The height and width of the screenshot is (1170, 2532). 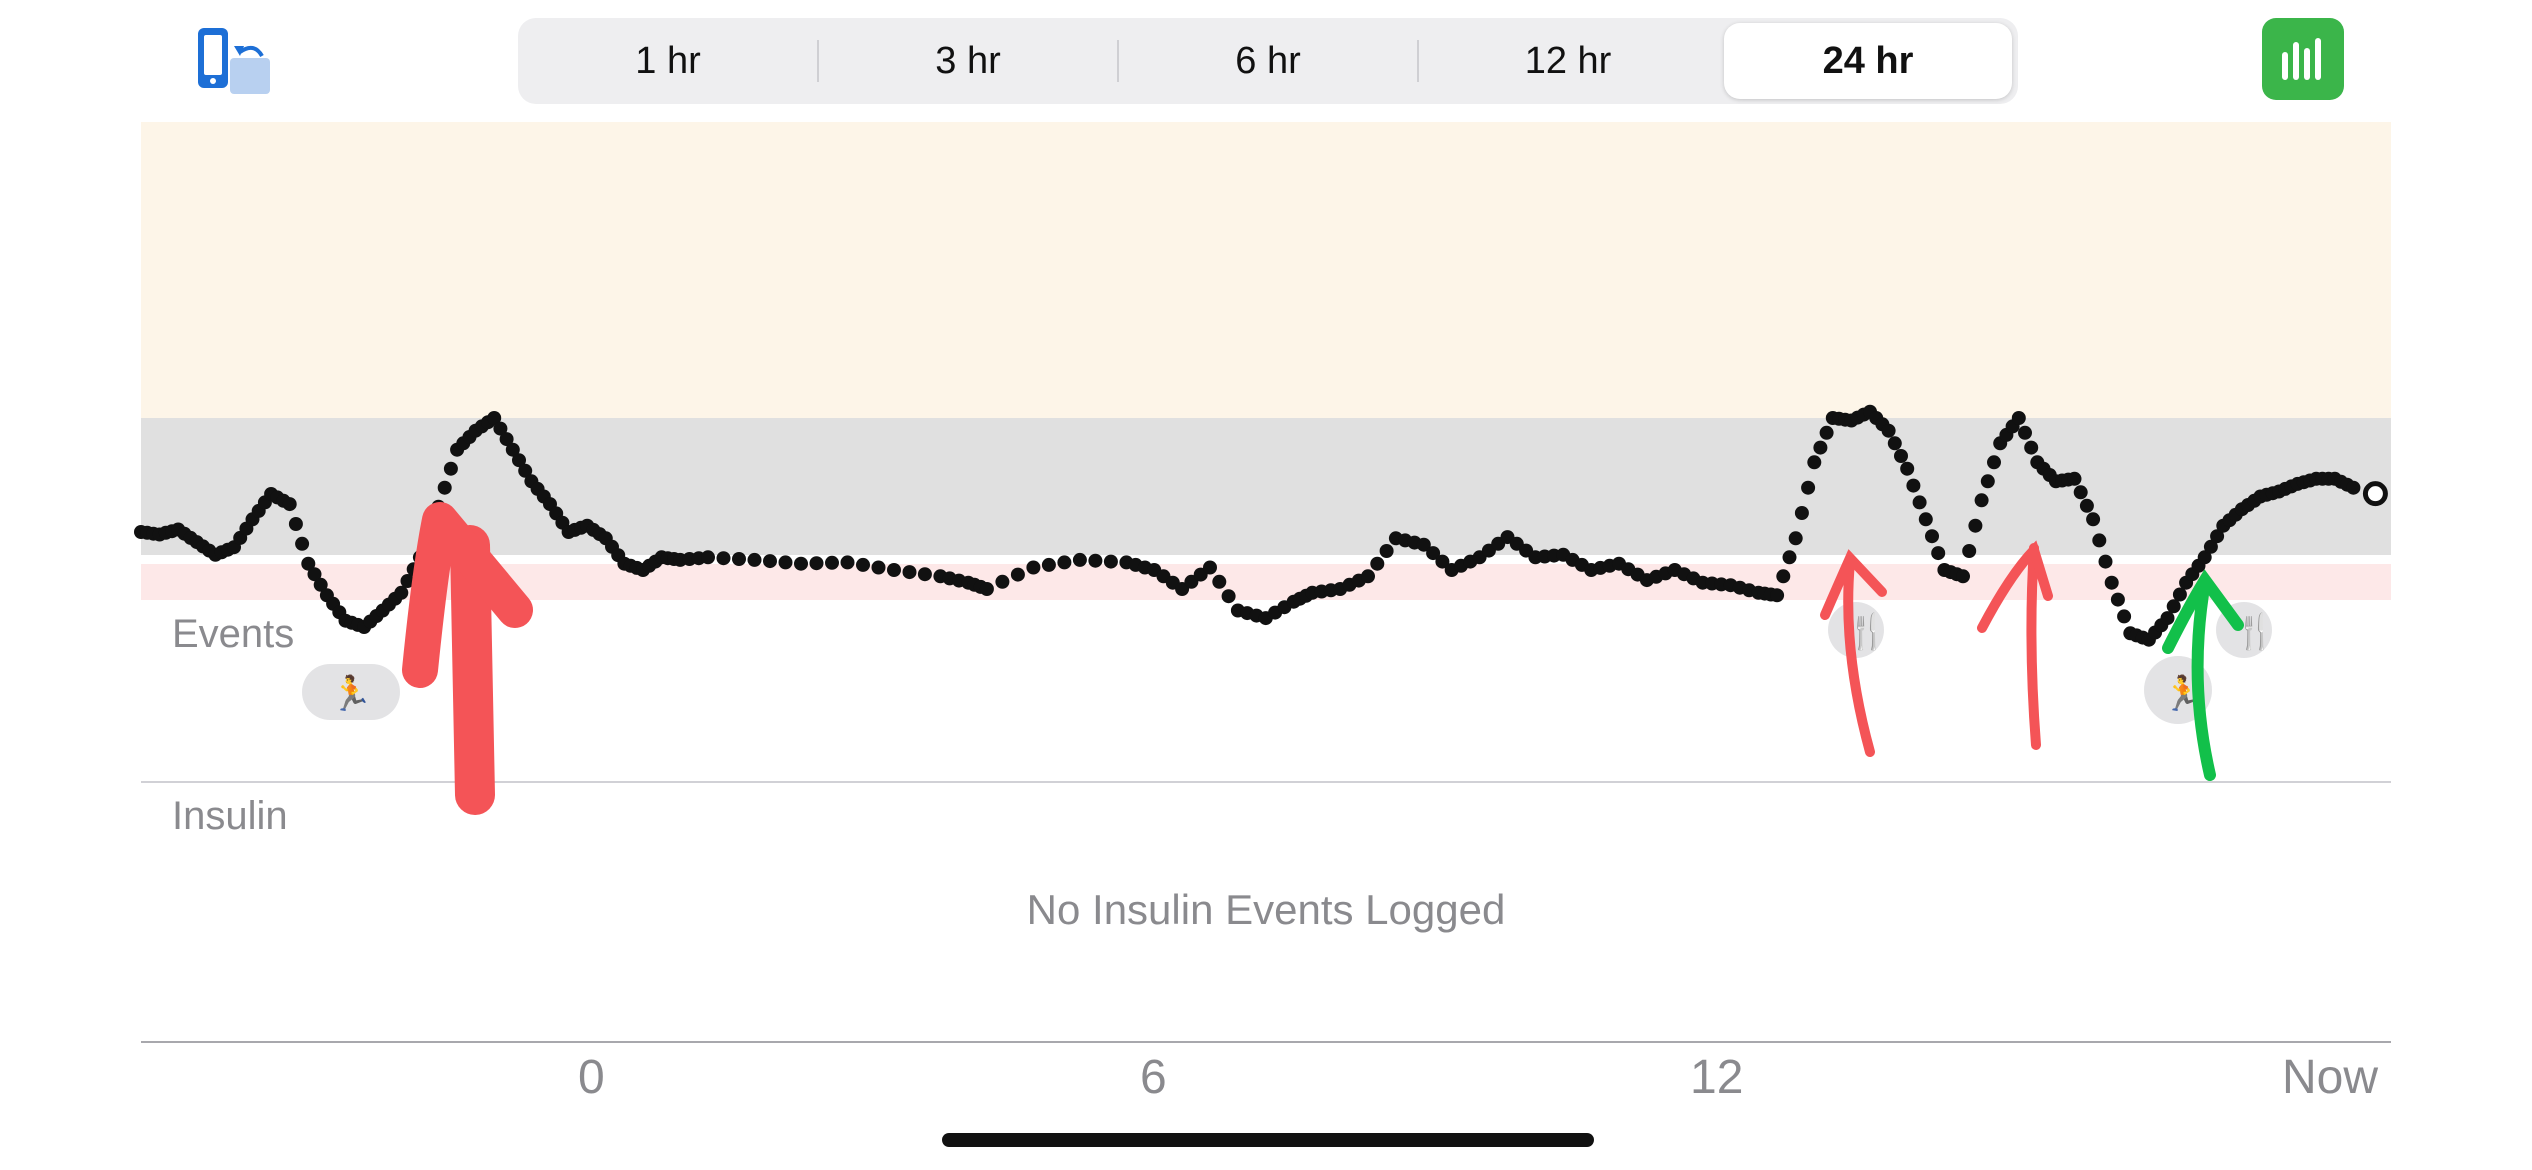 I want to click on events-section-label: Events, so click(x=233, y=634).